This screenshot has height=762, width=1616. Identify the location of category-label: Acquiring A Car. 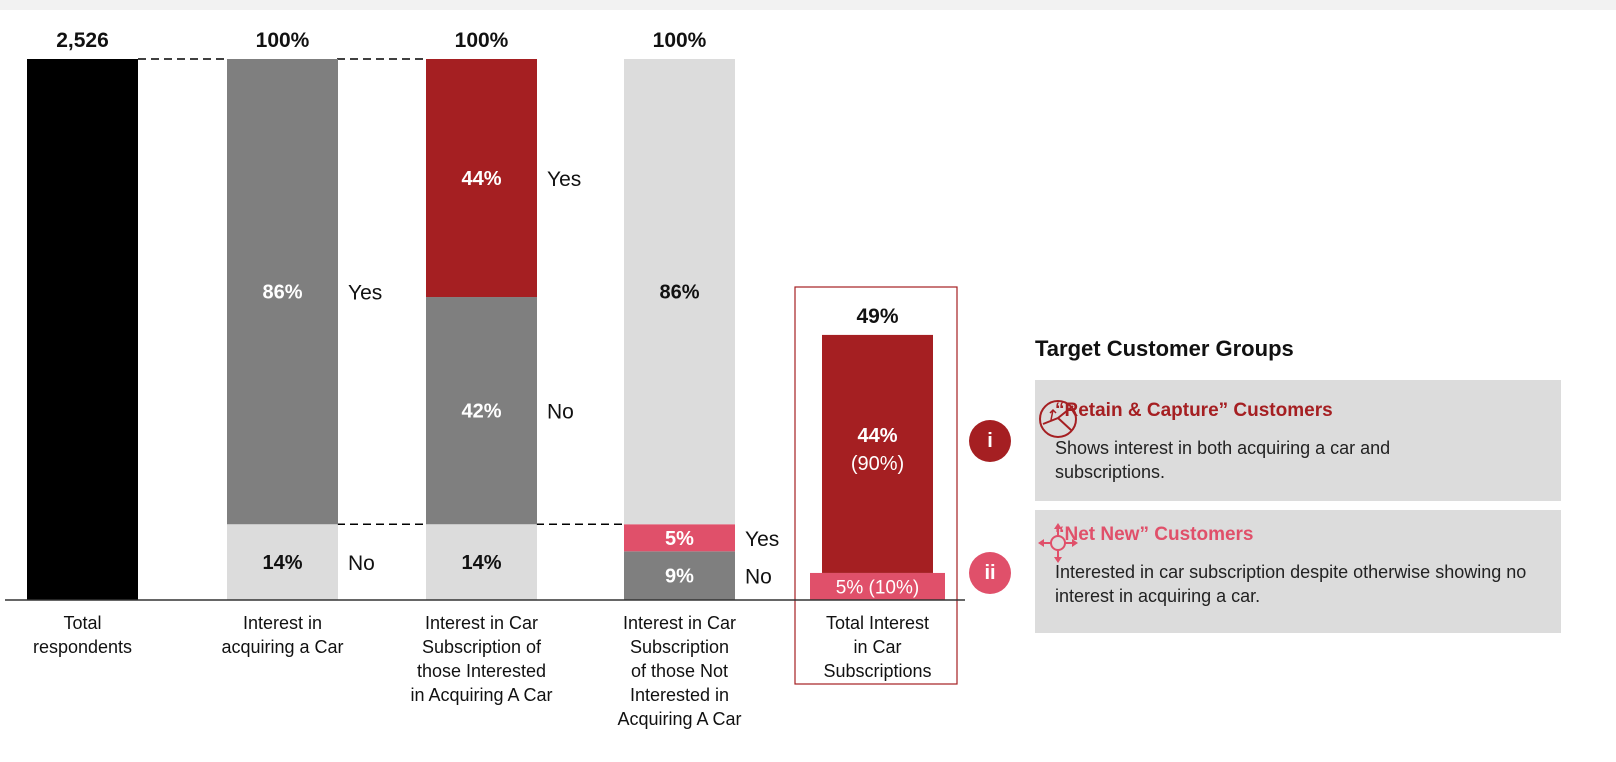
(679, 719).